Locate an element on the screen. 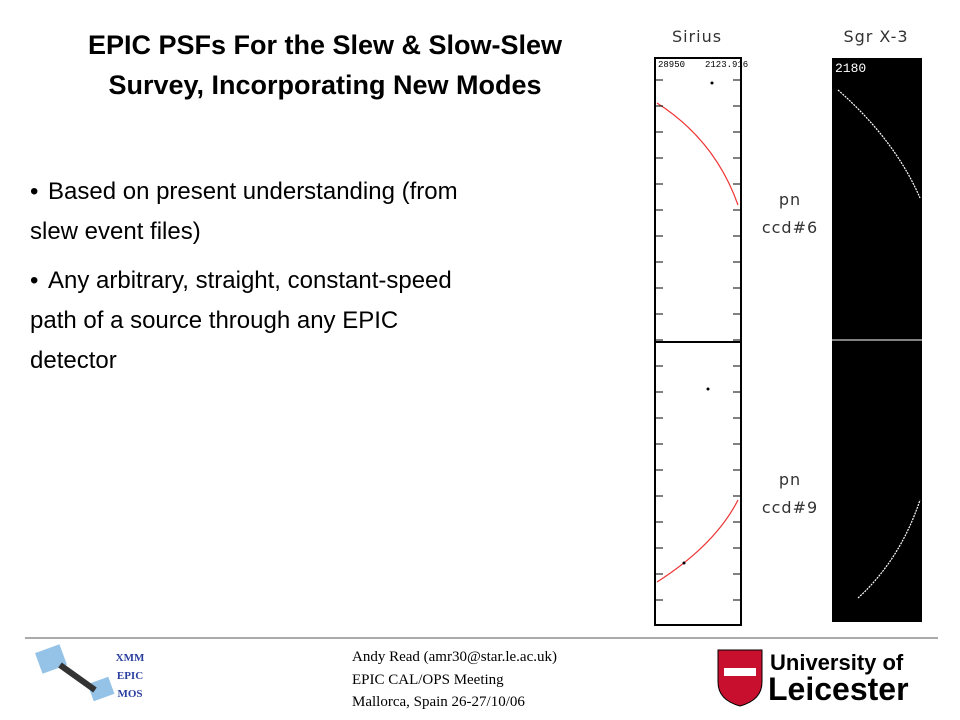  row-label: ccd#6 is located at coordinates (790, 227).